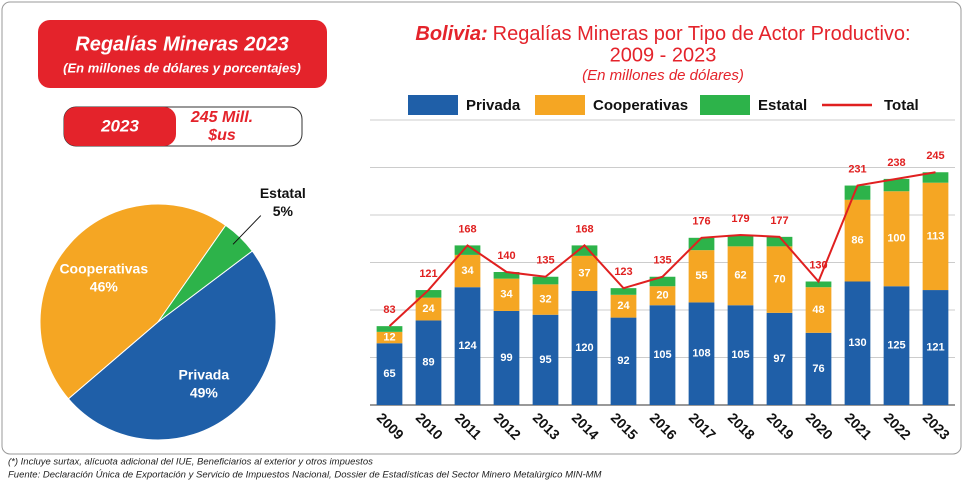 Image resolution: width=964 pixels, height=482 pixels. Describe the element at coordinates (451, 34) in the screenshot. I see `title-emphasis: Bolivia:` at that location.